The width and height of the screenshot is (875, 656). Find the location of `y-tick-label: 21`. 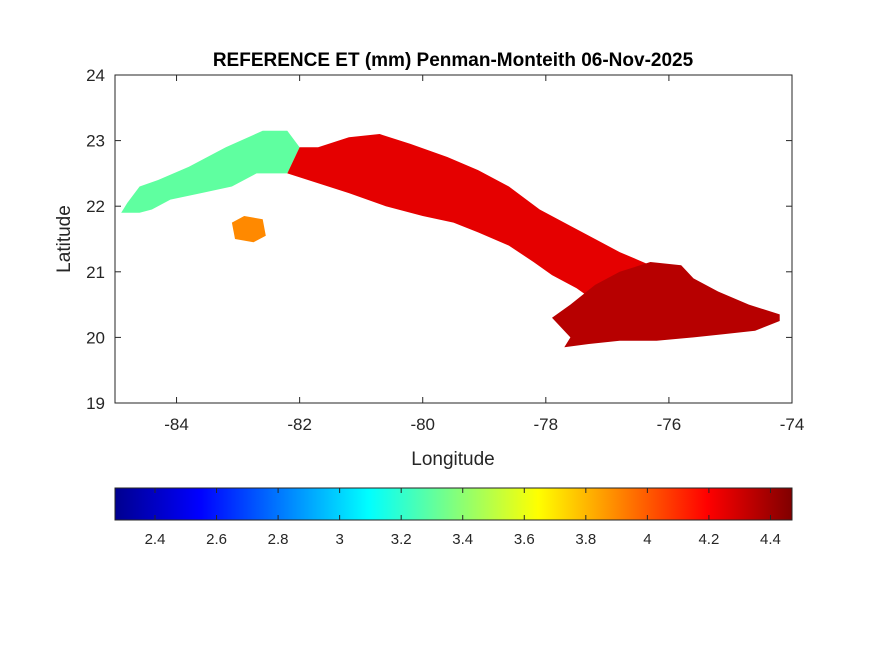

y-tick-label: 21 is located at coordinates (95, 272).